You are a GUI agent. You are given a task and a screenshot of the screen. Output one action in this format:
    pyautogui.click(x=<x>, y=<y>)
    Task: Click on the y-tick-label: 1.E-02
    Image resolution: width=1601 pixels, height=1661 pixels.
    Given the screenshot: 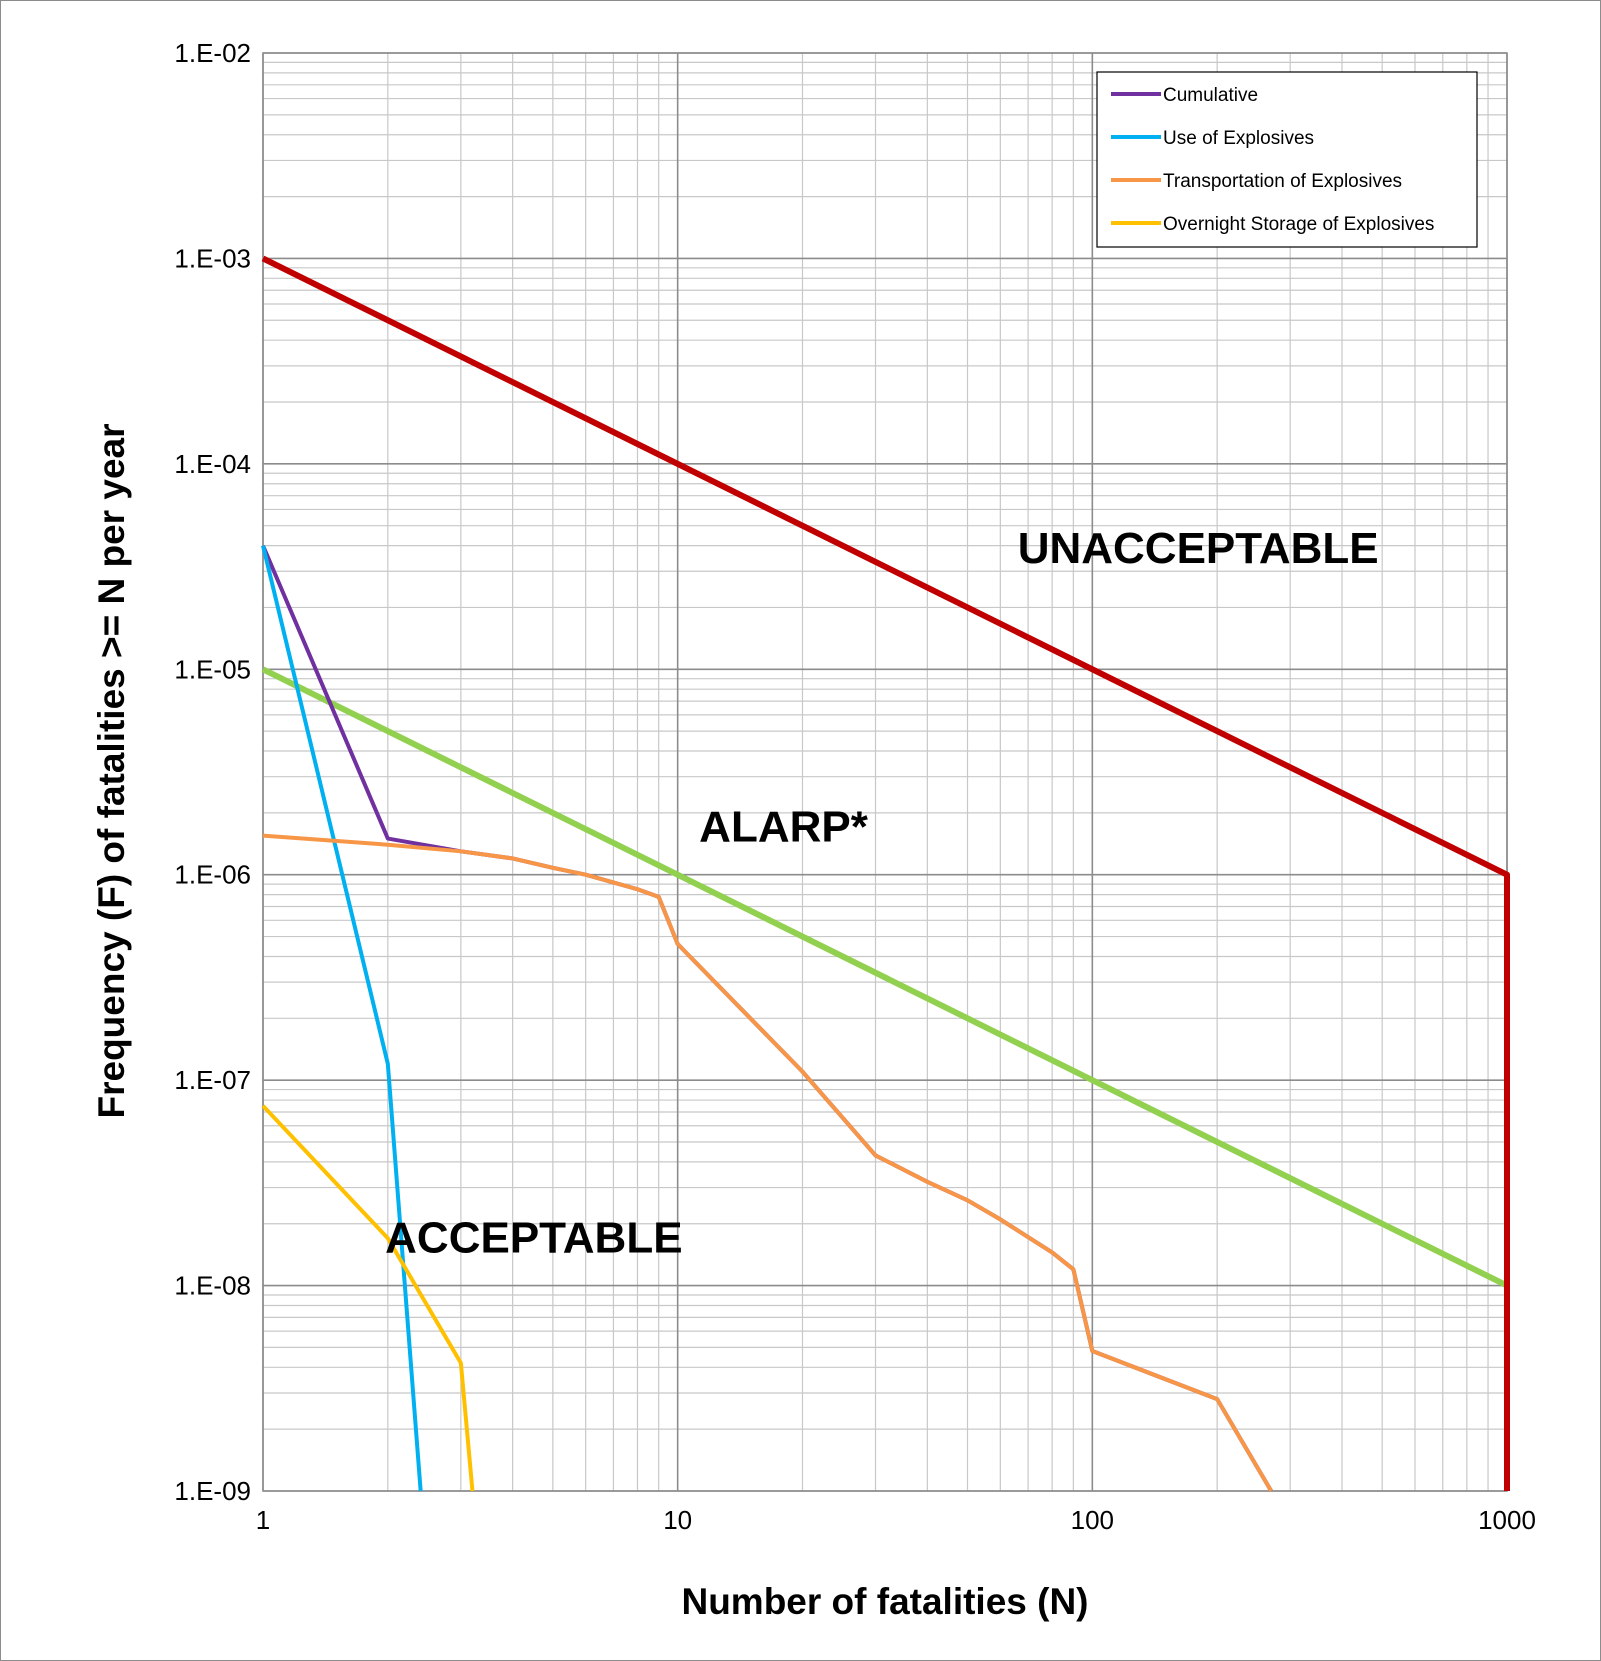 What is the action you would take?
    pyautogui.click(x=212, y=53)
    